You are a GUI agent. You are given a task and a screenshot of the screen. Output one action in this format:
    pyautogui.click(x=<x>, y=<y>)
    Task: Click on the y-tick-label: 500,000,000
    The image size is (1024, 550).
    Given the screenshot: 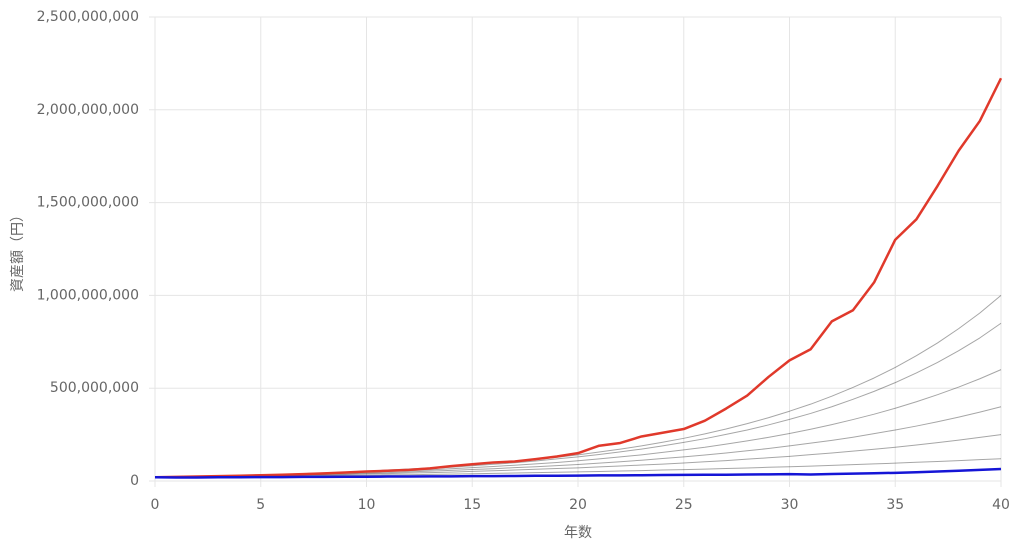 What is the action you would take?
    pyautogui.click(x=94, y=388)
    